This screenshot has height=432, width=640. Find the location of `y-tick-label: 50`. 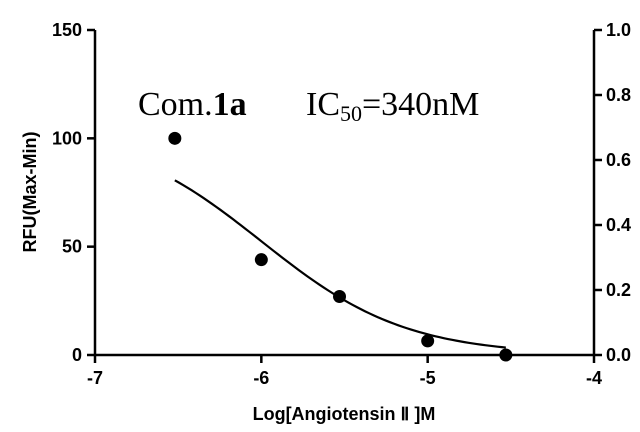

y-tick-label: 50 is located at coordinates (72, 247).